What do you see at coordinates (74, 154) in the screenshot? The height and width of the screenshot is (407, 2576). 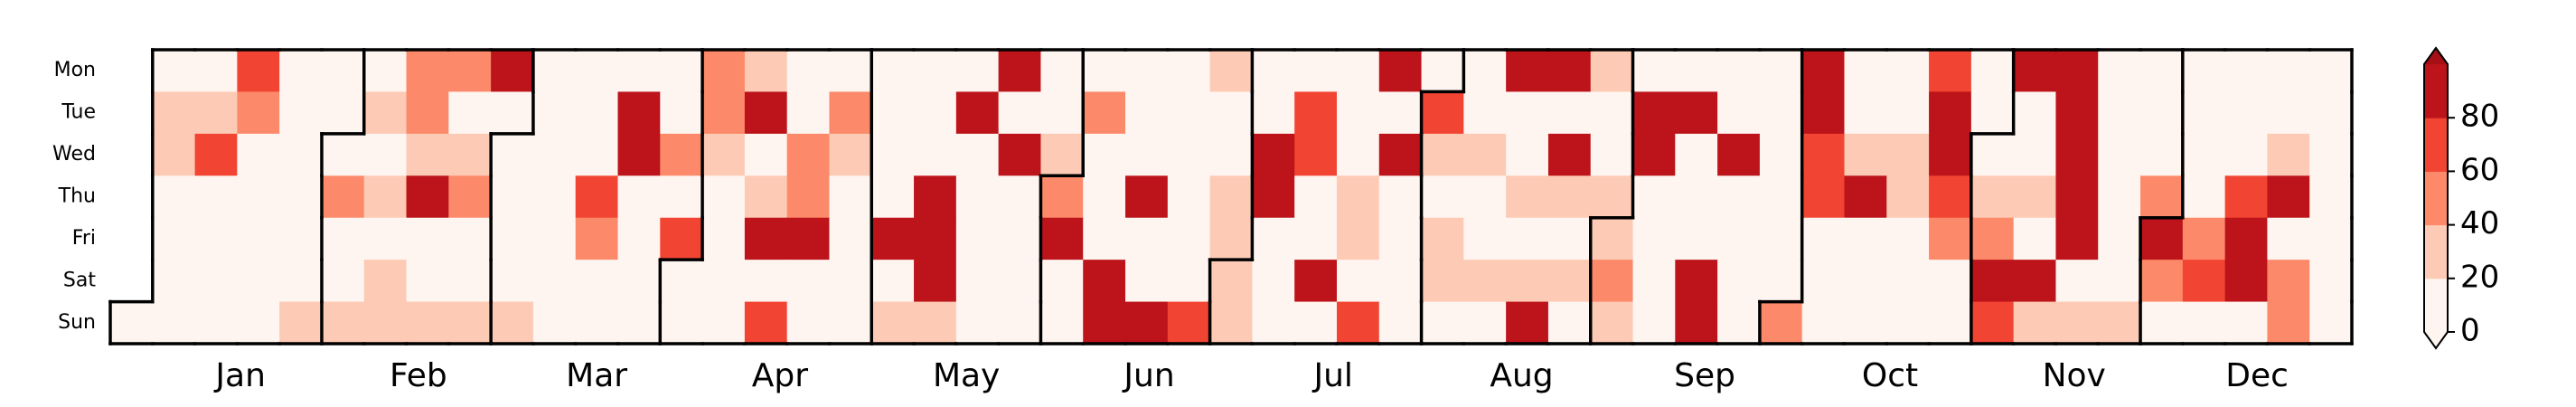 I see `day-label: Wed` at bounding box center [74, 154].